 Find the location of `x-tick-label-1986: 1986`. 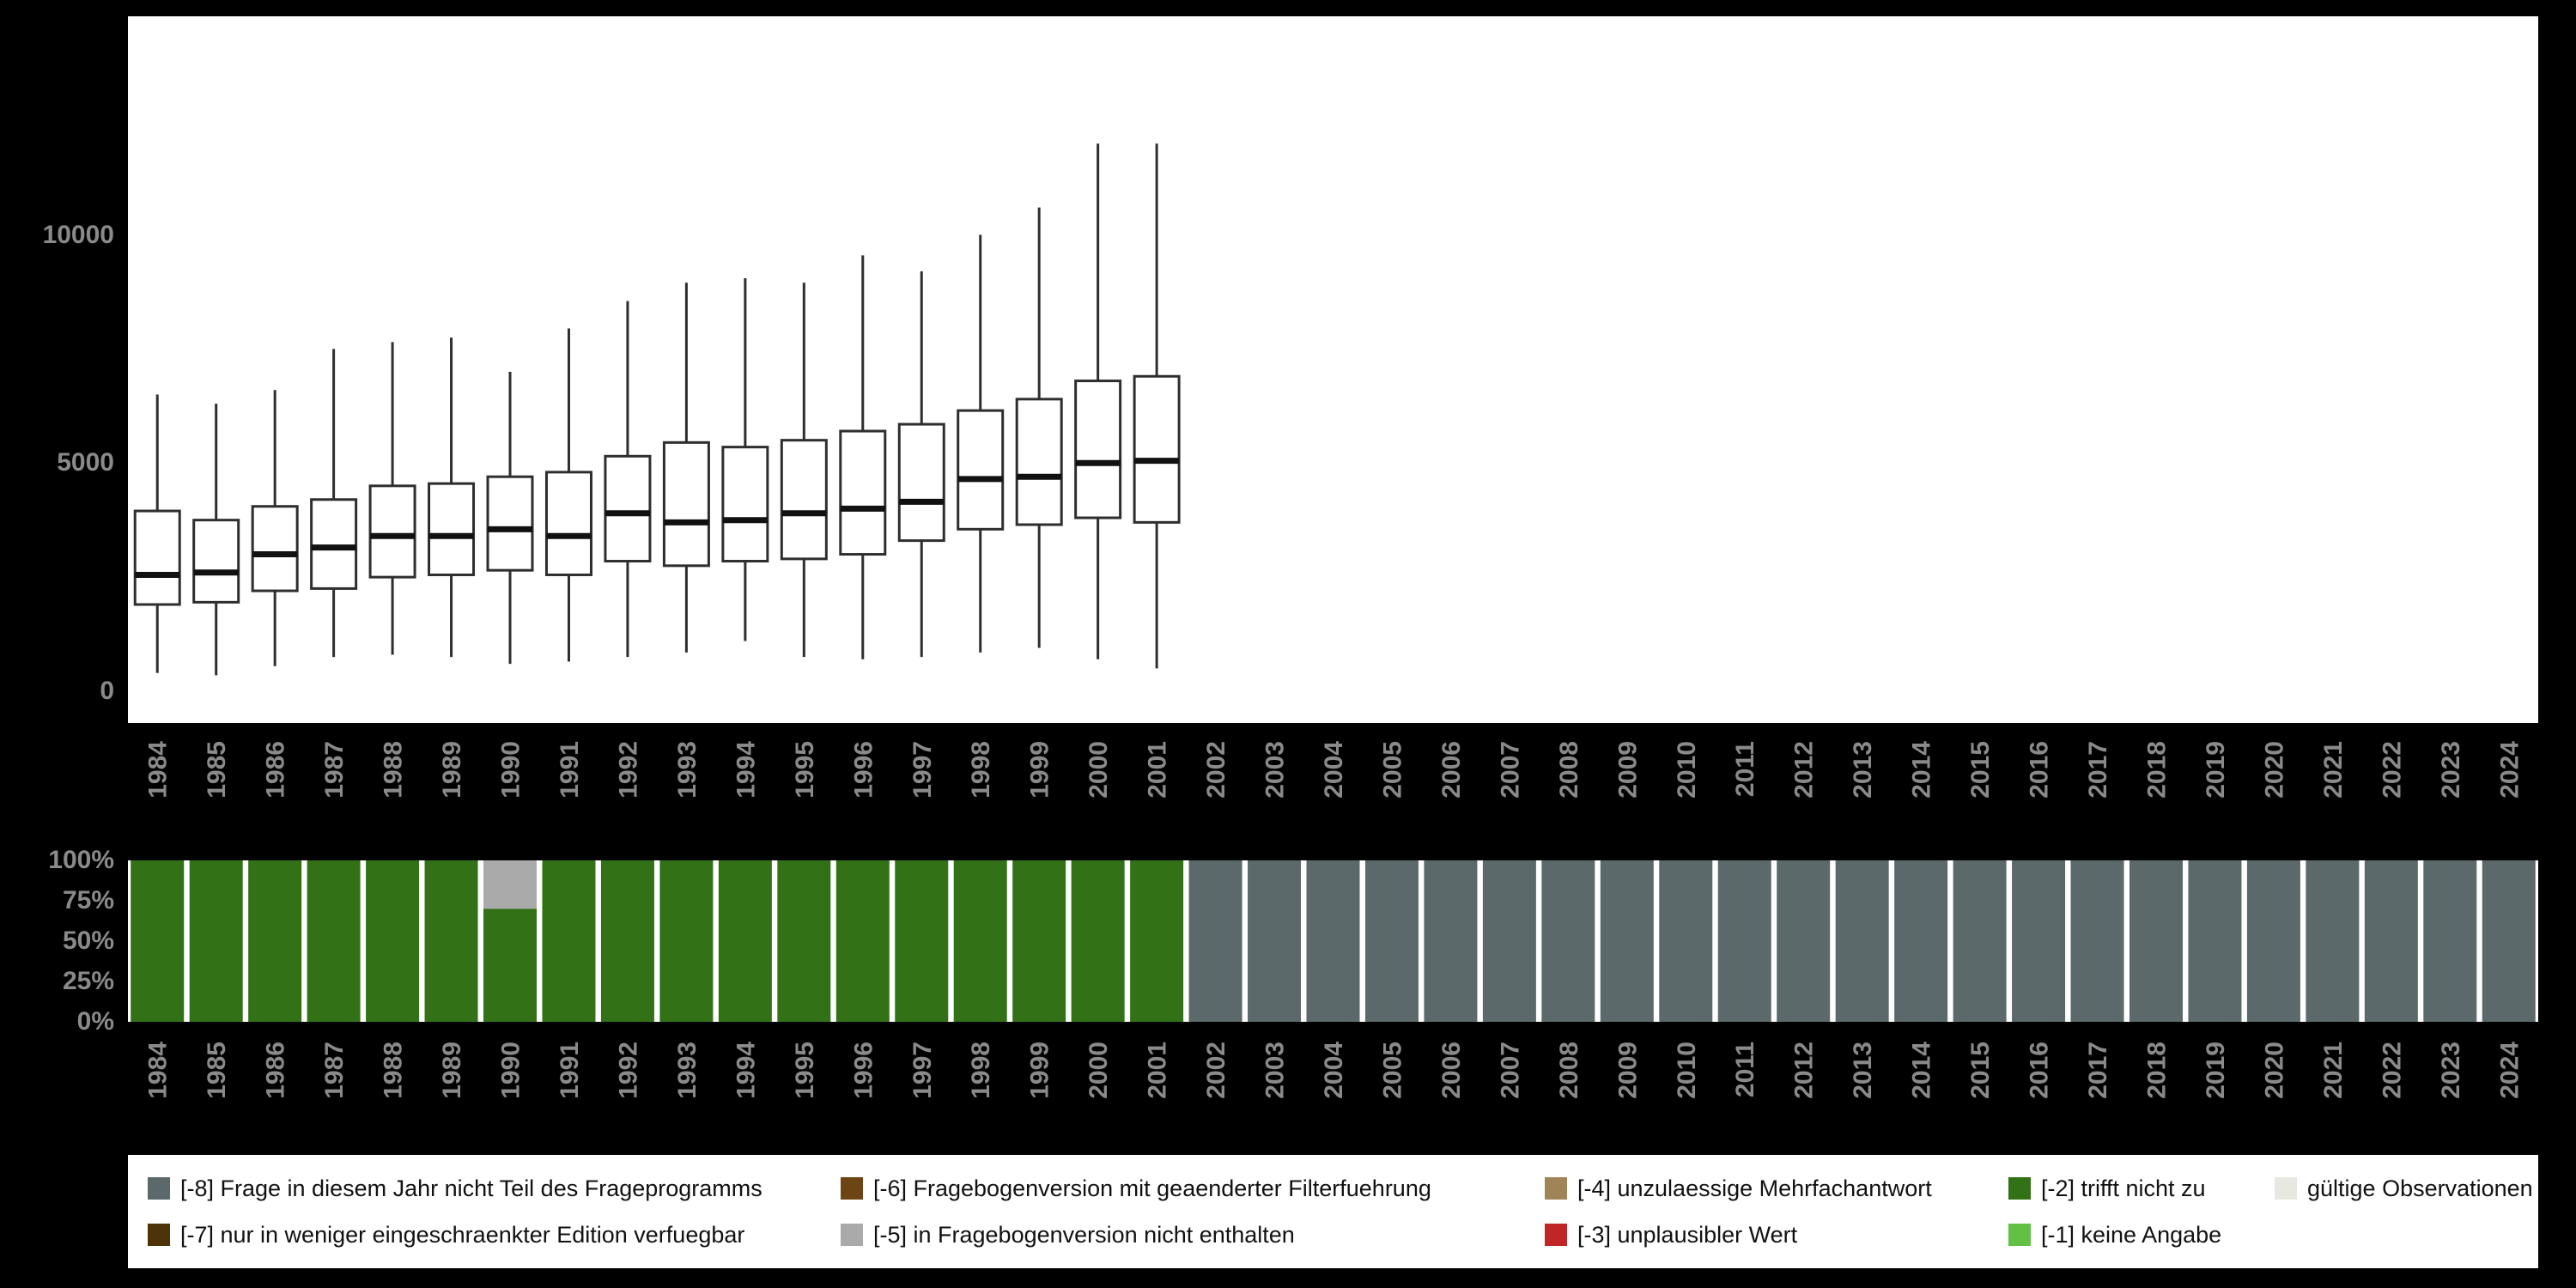

x-tick-label-1986: 1986 is located at coordinates (276, 770).